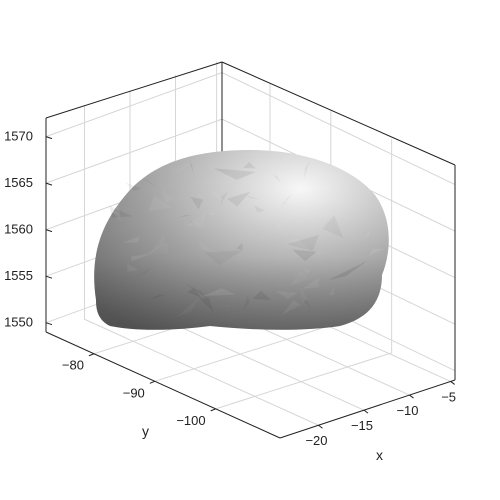  I want to click on y-tick-label: −80, so click(73, 365).